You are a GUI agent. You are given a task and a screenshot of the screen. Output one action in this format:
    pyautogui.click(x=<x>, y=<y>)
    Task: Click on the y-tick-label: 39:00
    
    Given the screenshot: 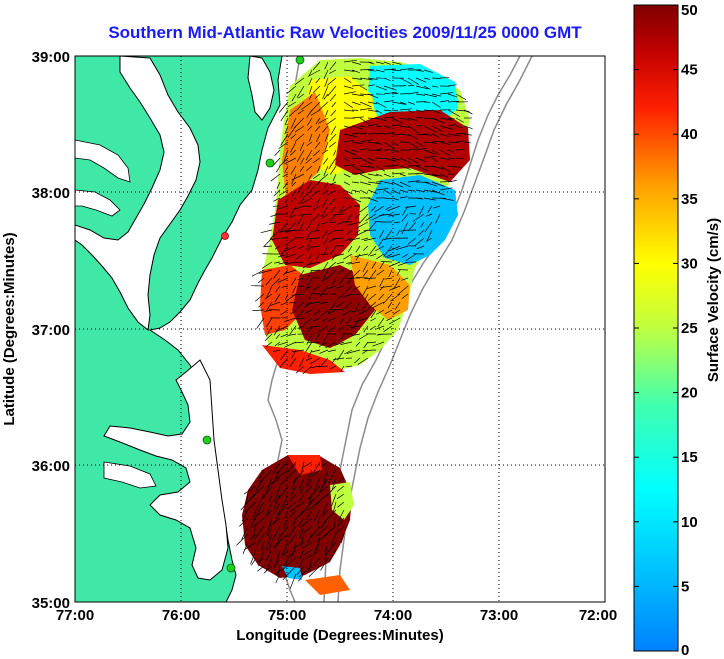 What is the action you would take?
    pyautogui.click(x=51, y=57)
    